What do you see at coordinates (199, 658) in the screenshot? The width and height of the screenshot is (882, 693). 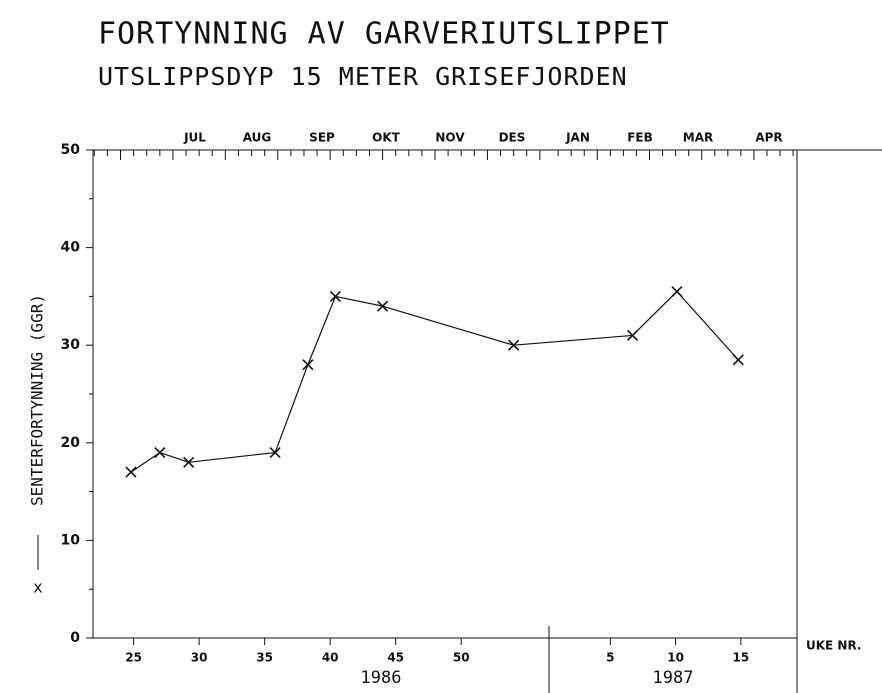 I see `x-tick-label: 30` at bounding box center [199, 658].